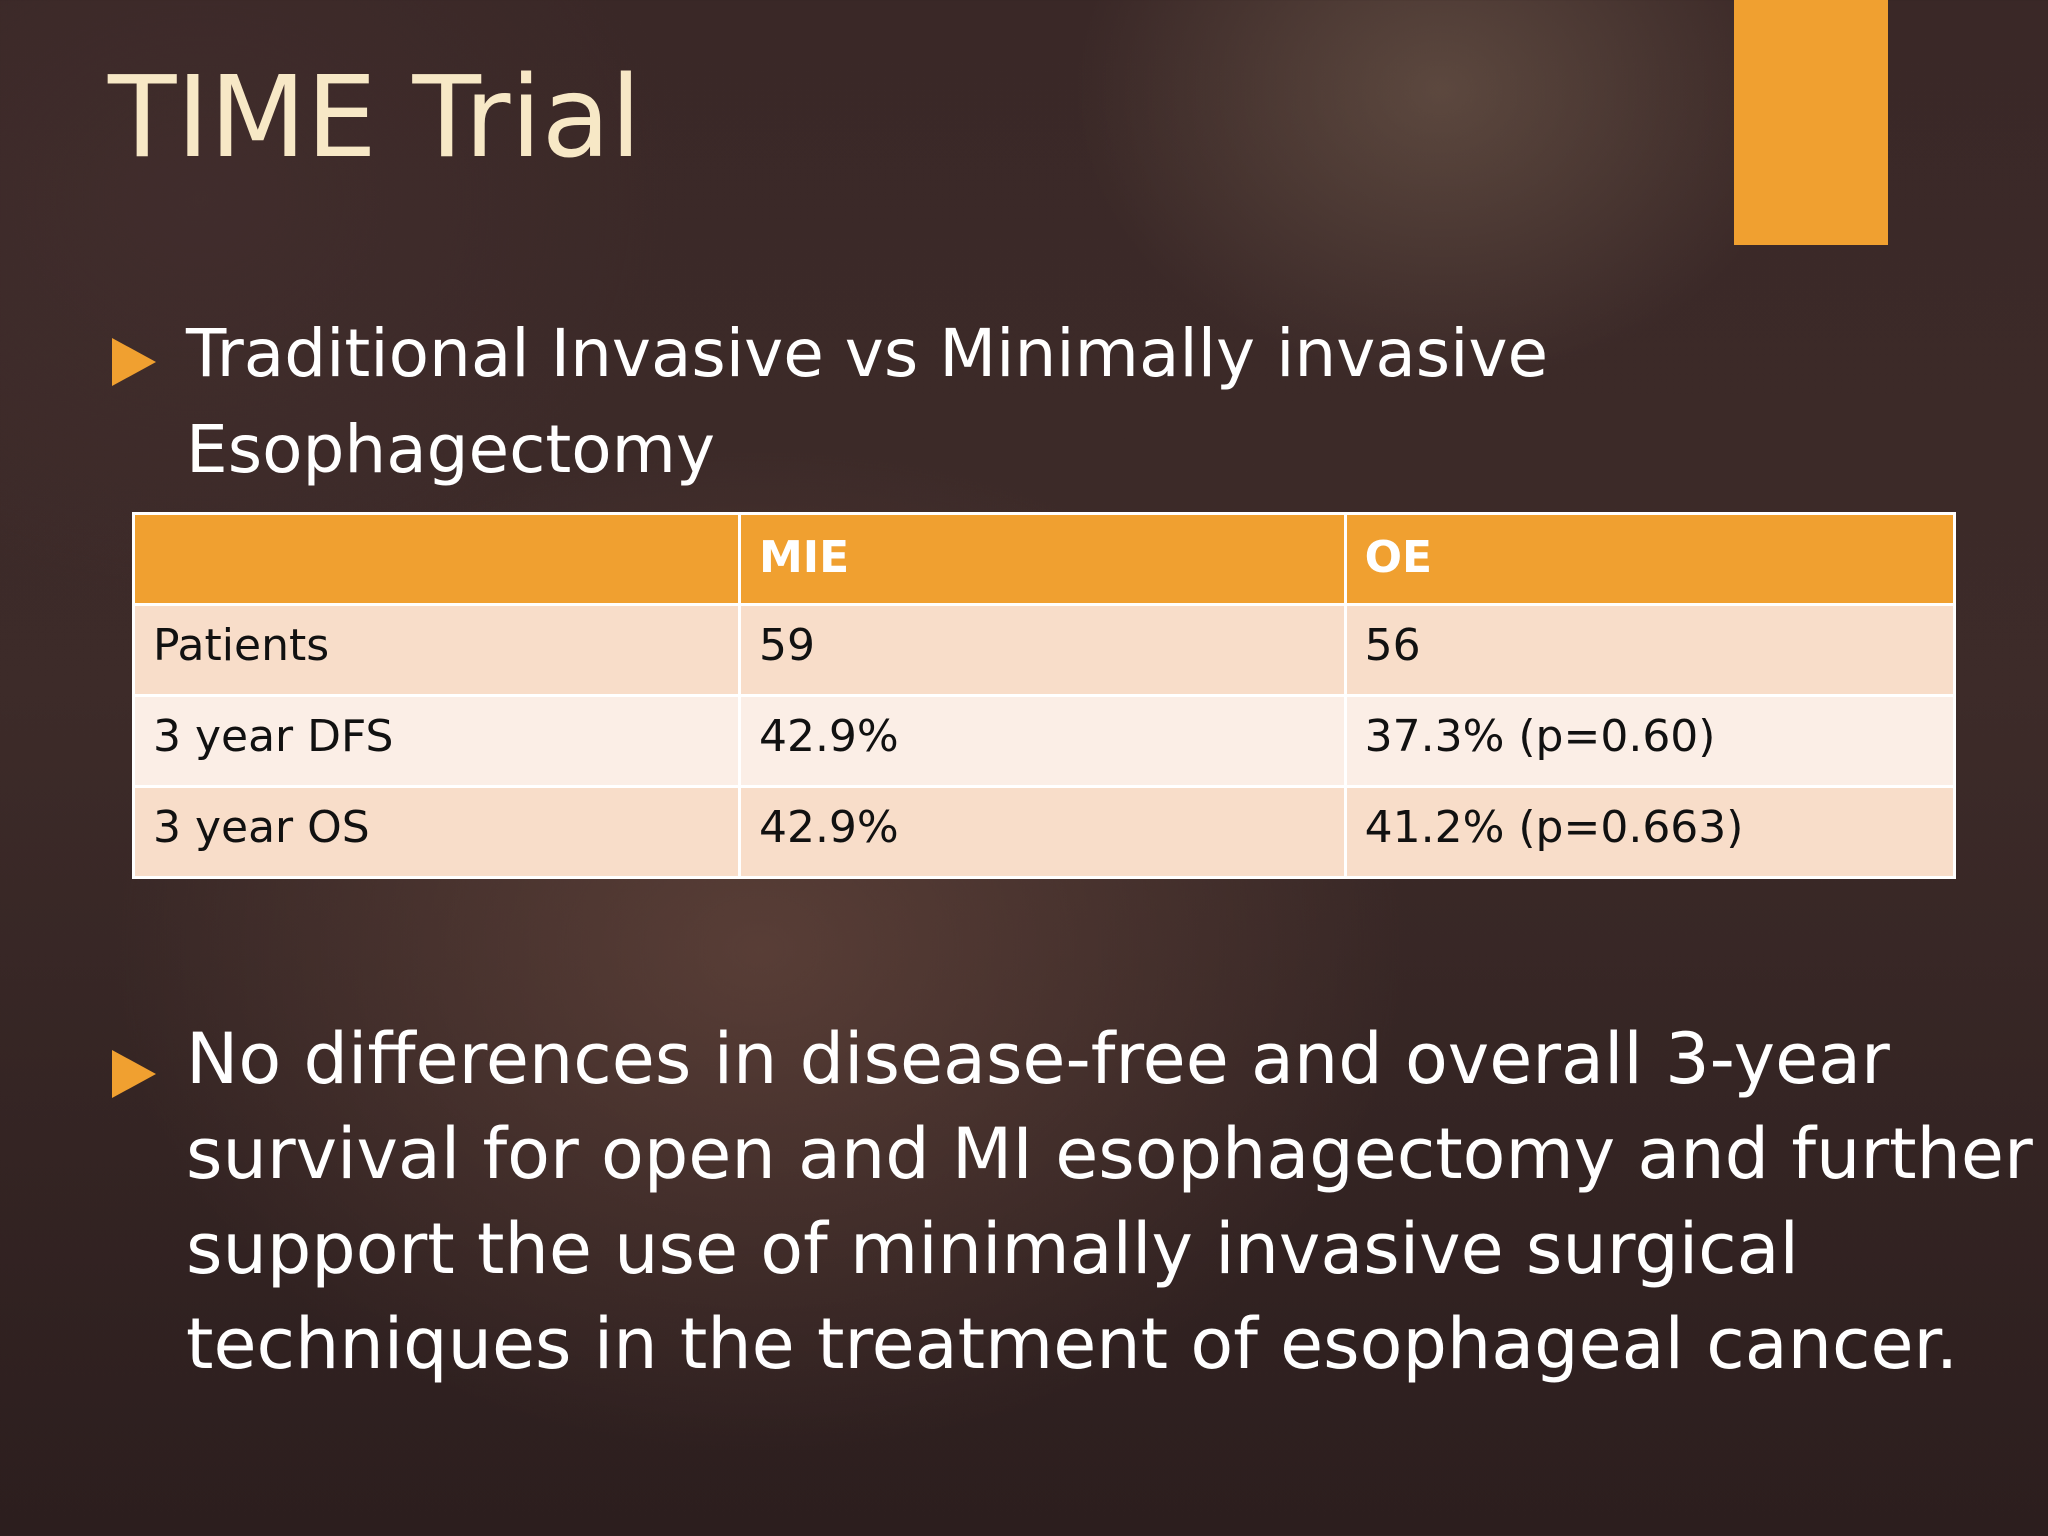 This screenshot has height=1536, width=2048. I want to click on table-row: 3 year DFS 42.9% 37.3% (p=0.60), so click(1044, 741).